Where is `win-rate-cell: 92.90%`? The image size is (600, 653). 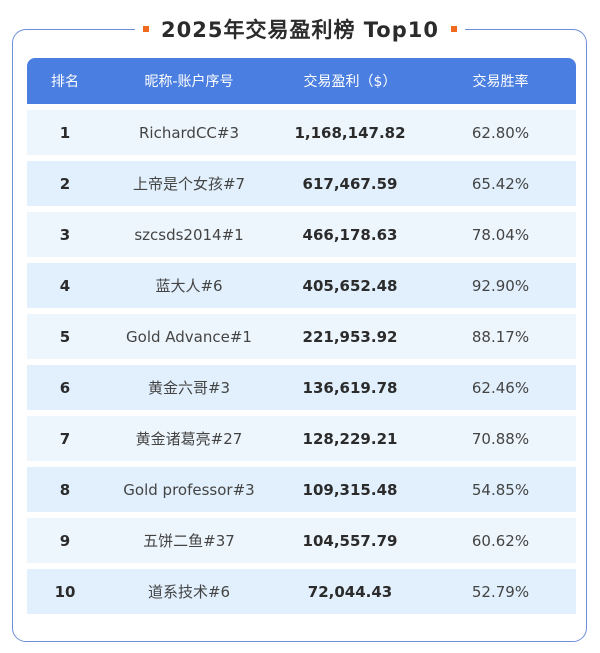
win-rate-cell: 92.90% is located at coordinates (500, 285).